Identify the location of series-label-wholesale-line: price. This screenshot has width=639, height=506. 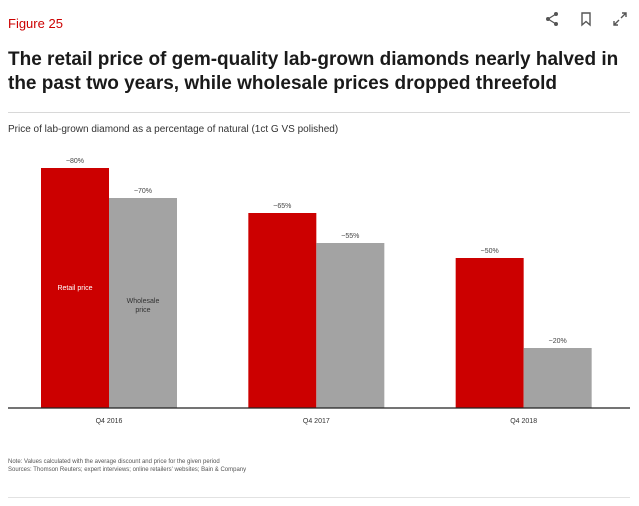
(142, 310).